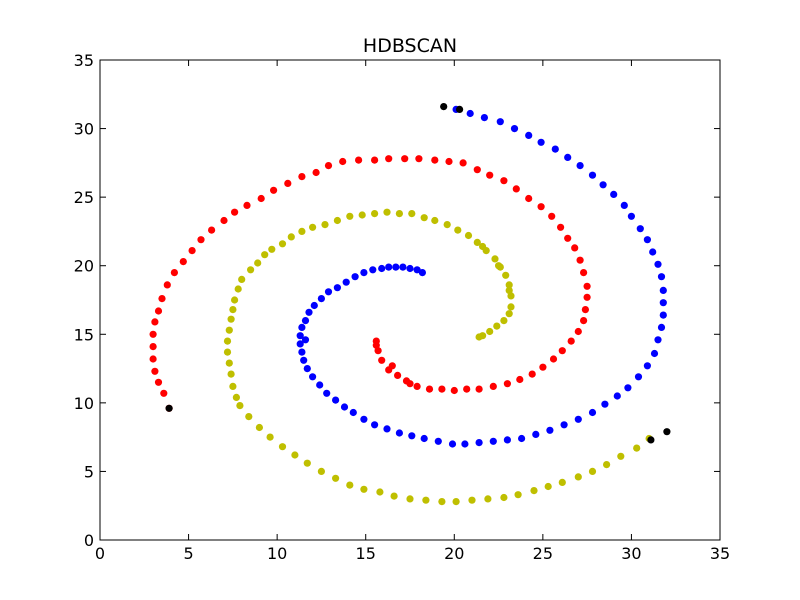 This screenshot has height=600, width=800. Describe the element at coordinates (84, 197) in the screenshot. I see `y-tick-label: 25` at that location.